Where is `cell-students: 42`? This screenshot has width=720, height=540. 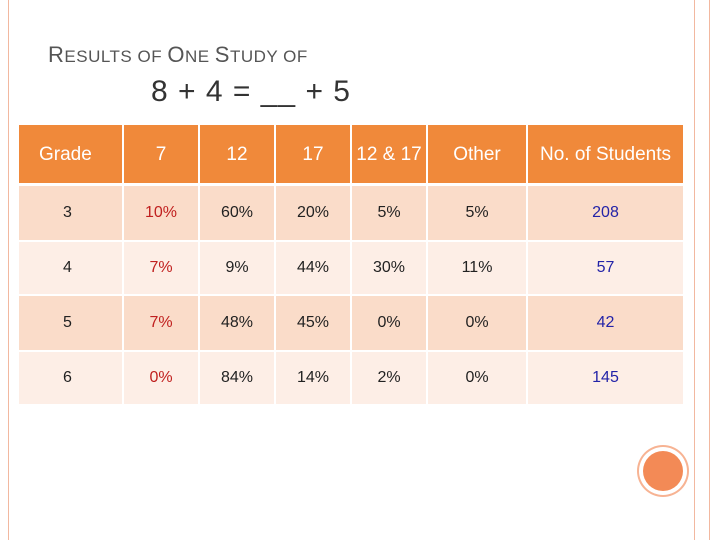
cell-students: 42 is located at coordinates (604, 323).